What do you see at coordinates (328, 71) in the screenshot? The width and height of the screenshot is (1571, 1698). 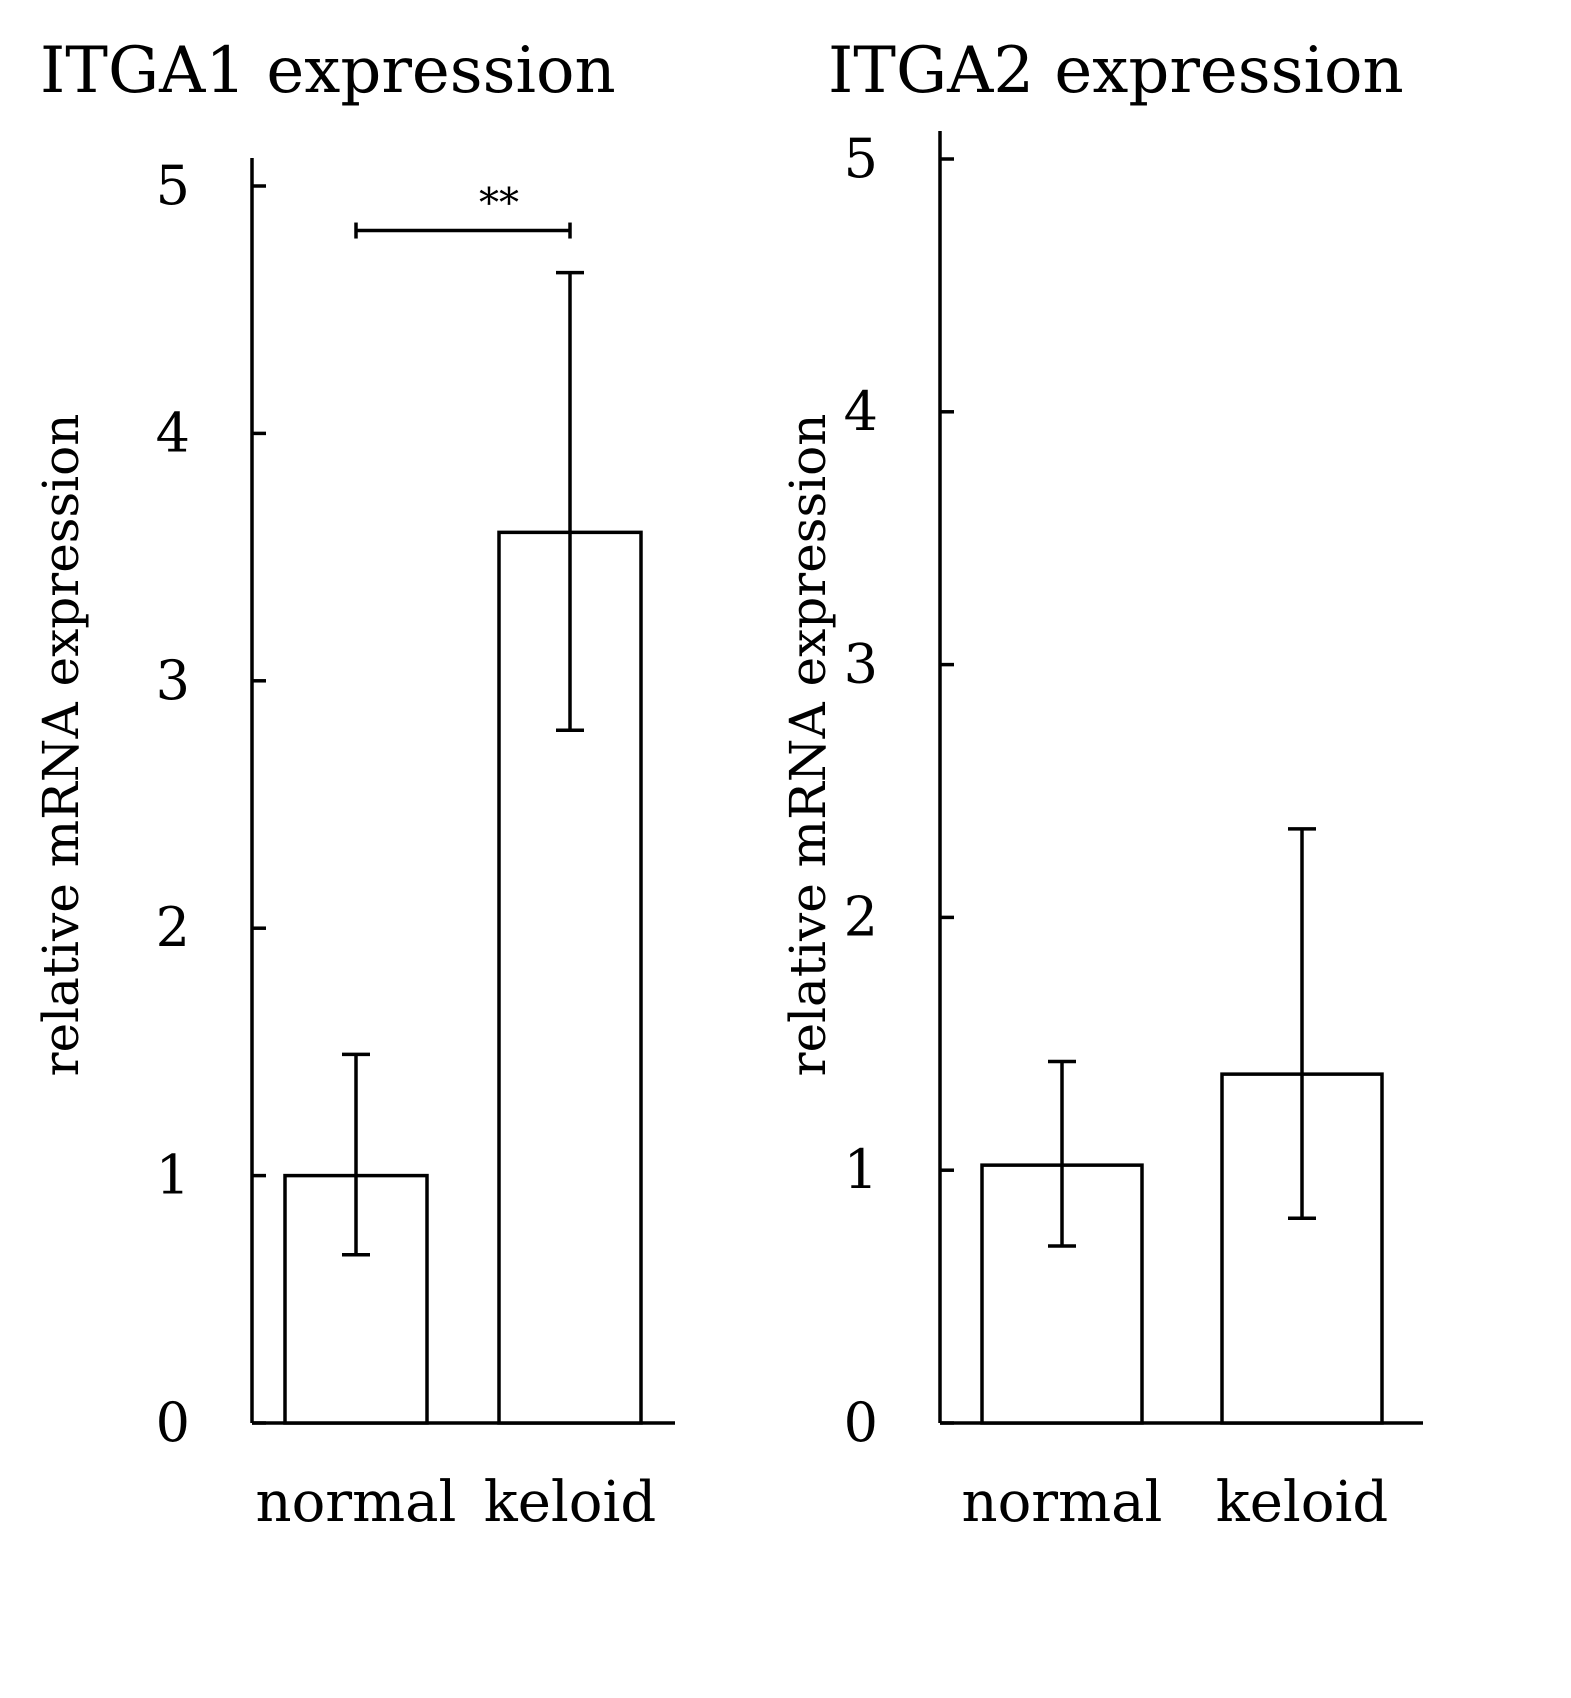 I see `chart-title: ITGA1 expression` at bounding box center [328, 71].